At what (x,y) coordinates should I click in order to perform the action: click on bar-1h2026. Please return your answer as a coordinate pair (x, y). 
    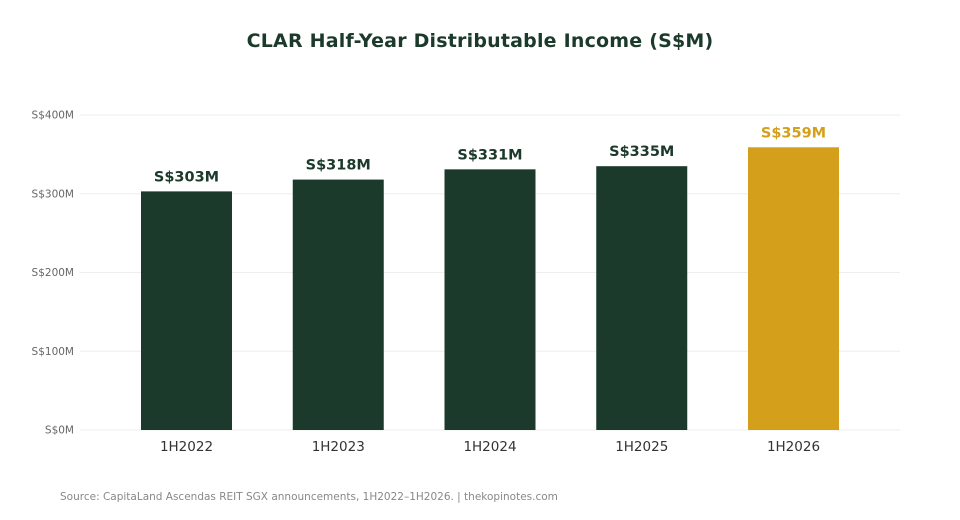
    Looking at the image, I should click on (793, 288).